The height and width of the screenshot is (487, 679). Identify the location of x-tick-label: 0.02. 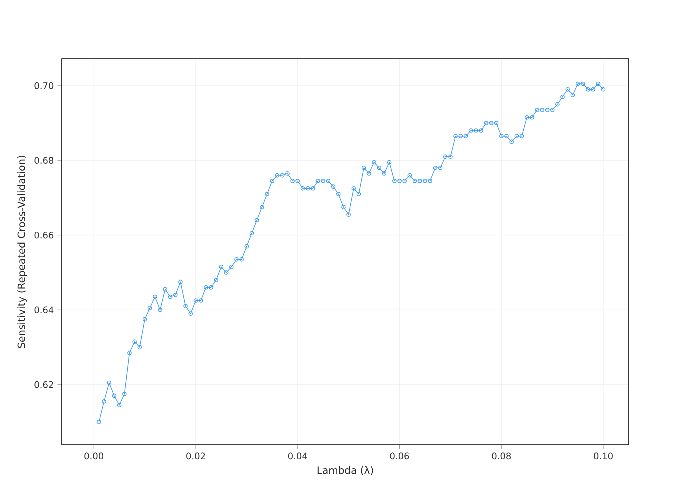
(196, 456).